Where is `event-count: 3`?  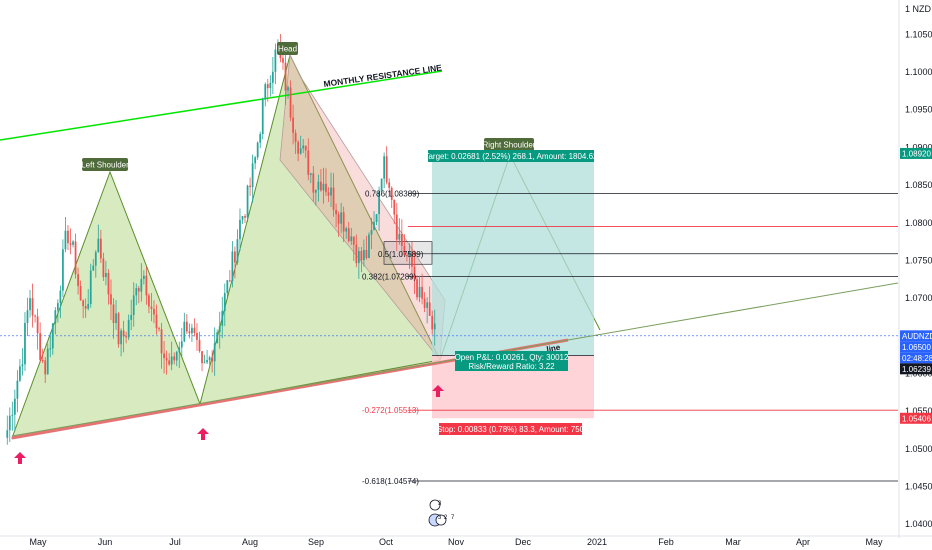 event-count: 3 is located at coordinates (440, 504).